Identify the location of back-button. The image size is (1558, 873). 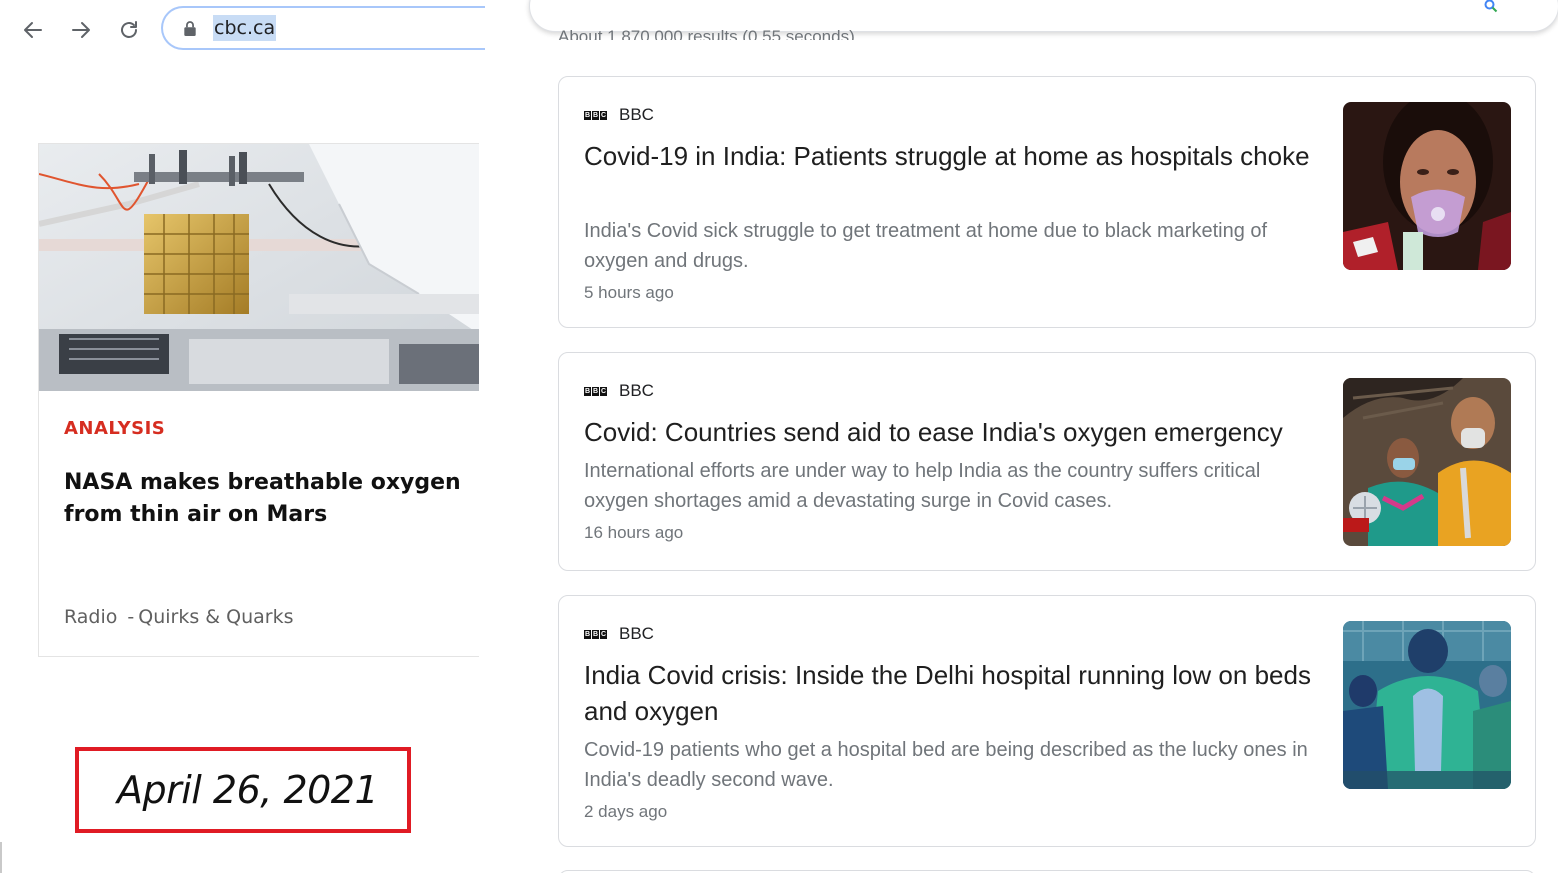
(33, 30).